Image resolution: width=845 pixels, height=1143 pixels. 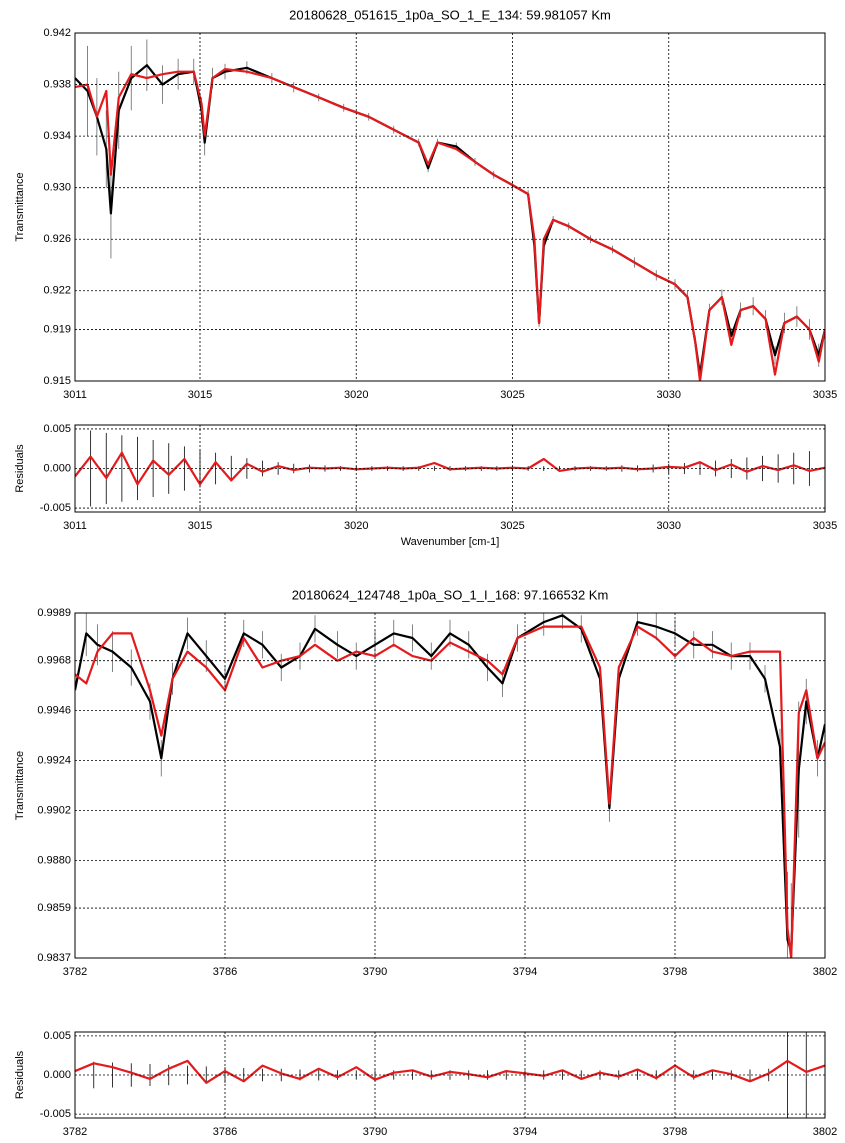 I want to click on y-tick-label: 0.9859, so click(x=54, y=908).